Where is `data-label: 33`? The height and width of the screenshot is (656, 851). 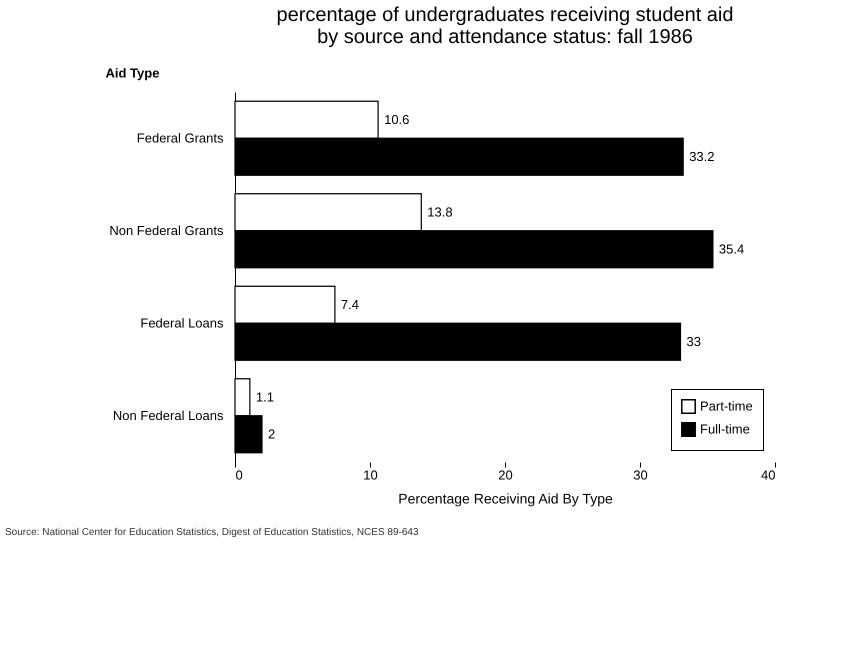 data-label: 33 is located at coordinates (693, 341).